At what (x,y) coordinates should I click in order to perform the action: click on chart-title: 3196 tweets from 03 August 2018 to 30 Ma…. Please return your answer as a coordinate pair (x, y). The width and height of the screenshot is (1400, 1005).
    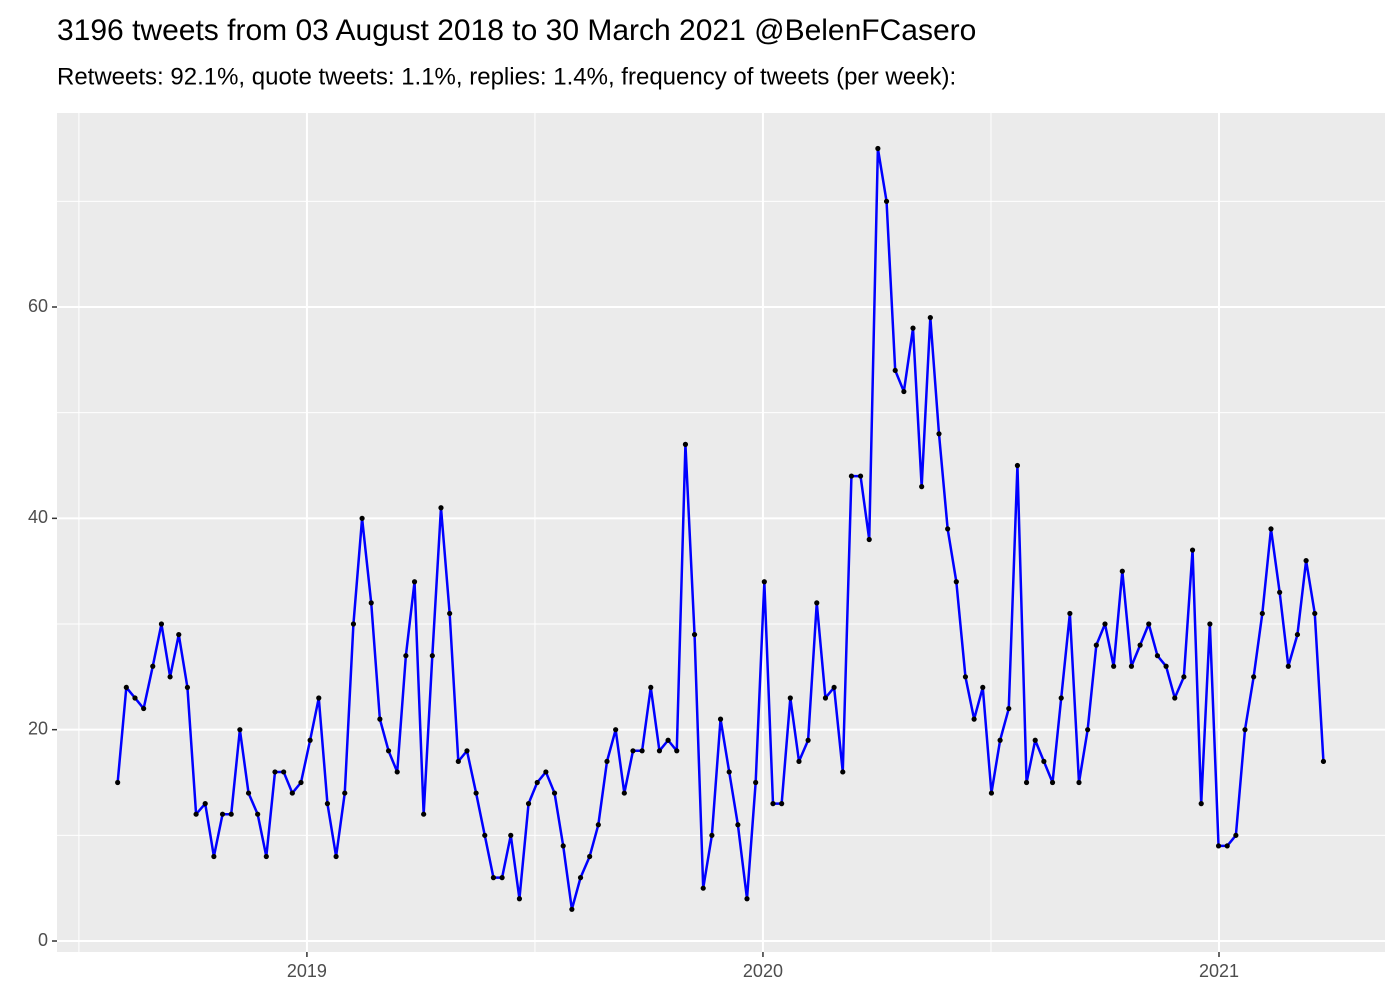
    Looking at the image, I should click on (516, 30).